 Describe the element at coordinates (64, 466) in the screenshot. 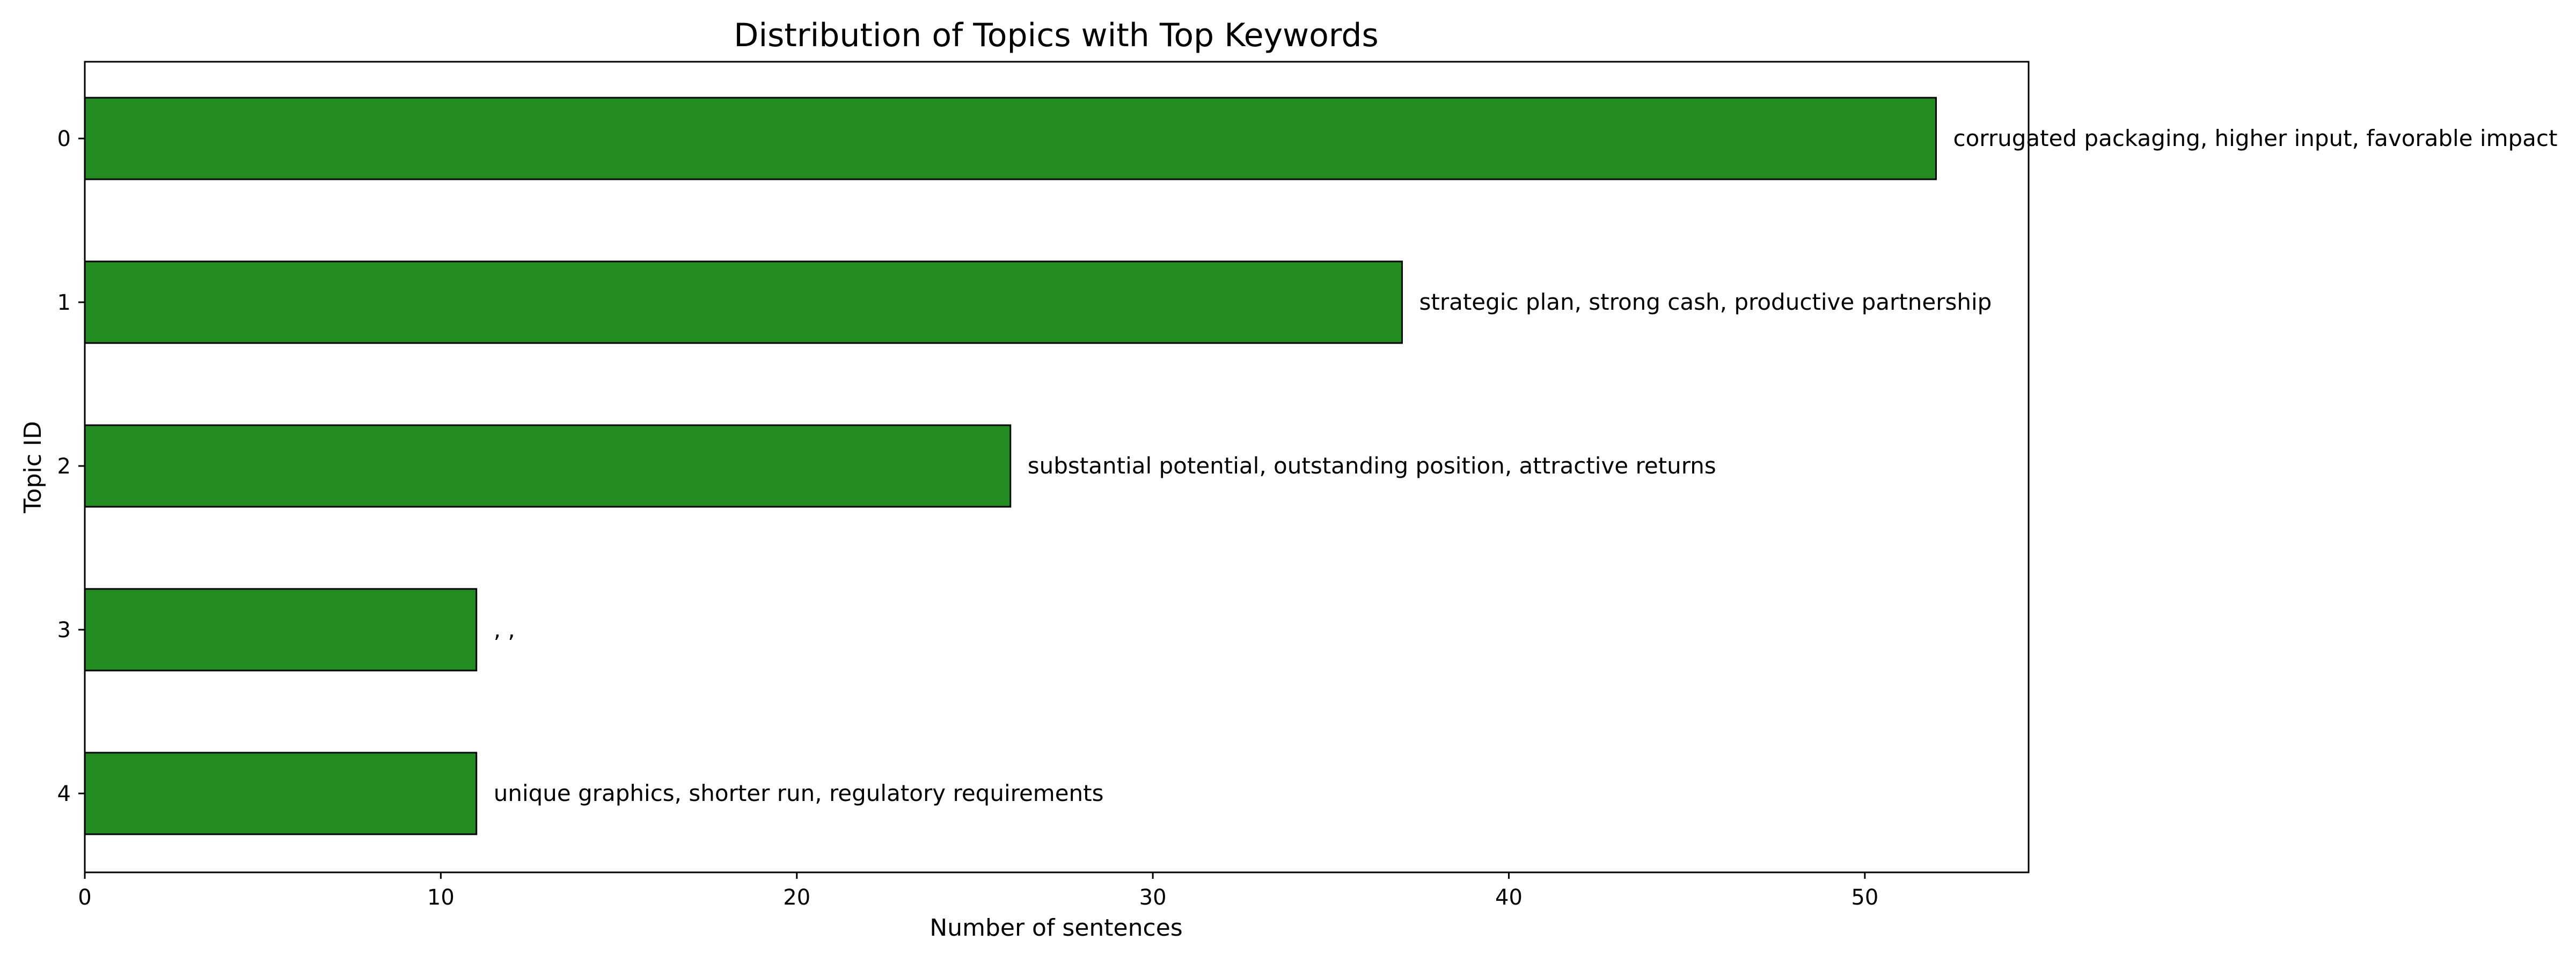

I see `y-tick-label: 2` at that location.